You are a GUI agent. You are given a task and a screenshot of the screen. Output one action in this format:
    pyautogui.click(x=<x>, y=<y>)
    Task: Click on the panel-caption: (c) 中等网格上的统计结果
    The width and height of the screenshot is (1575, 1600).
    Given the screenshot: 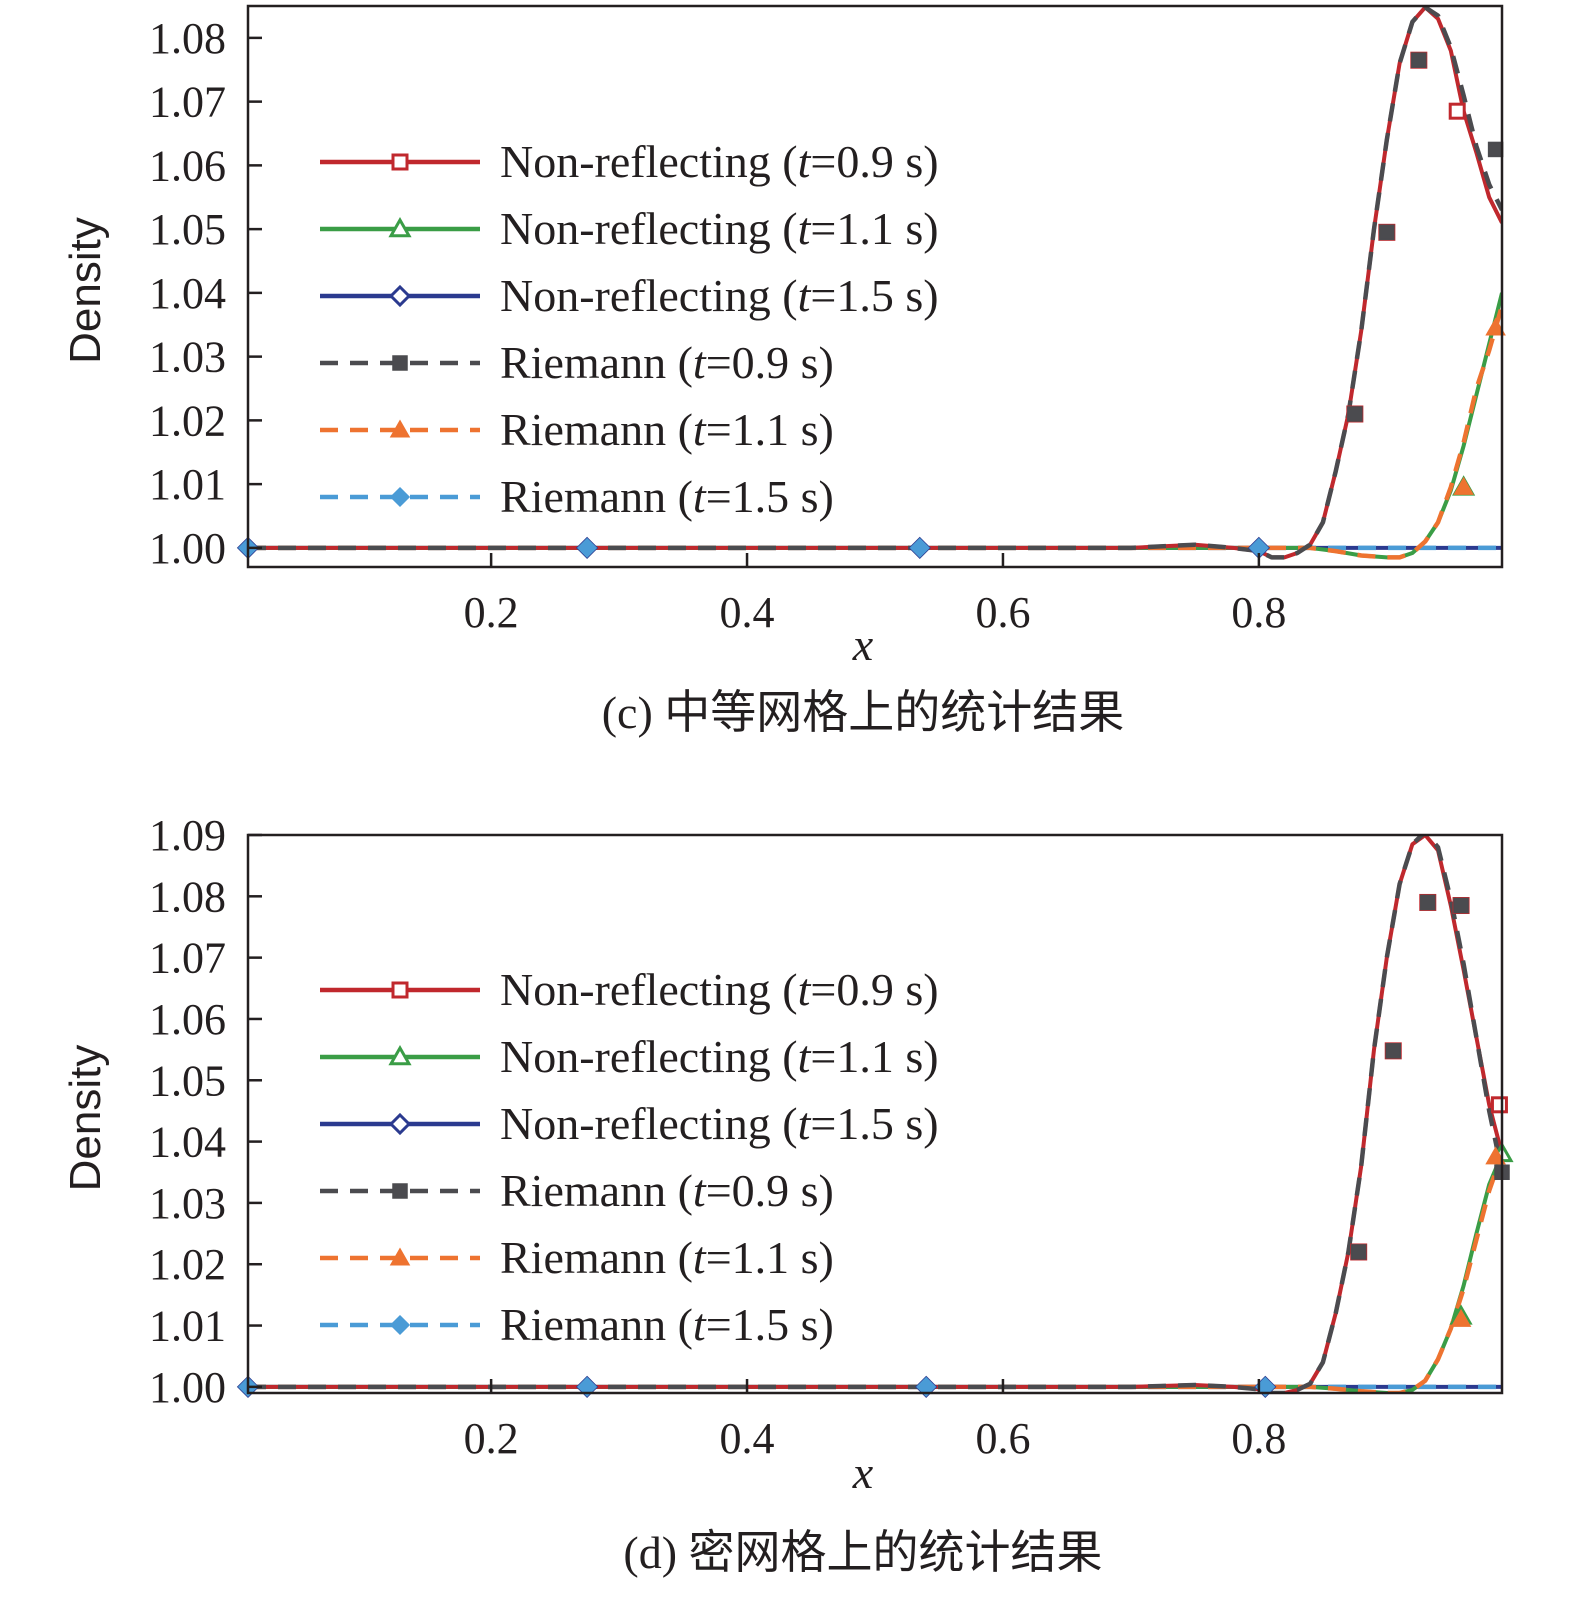 What is the action you would take?
    pyautogui.click(x=863, y=712)
    